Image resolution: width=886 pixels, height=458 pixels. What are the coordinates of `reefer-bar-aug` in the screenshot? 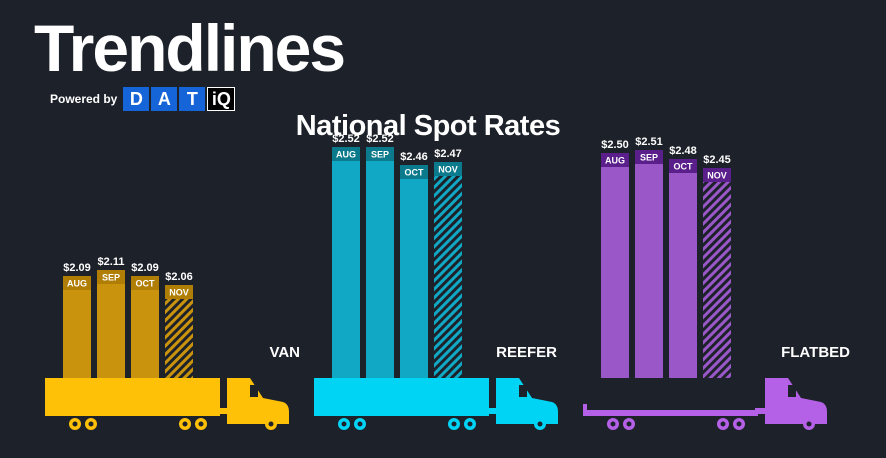 It's located at (346, 262).